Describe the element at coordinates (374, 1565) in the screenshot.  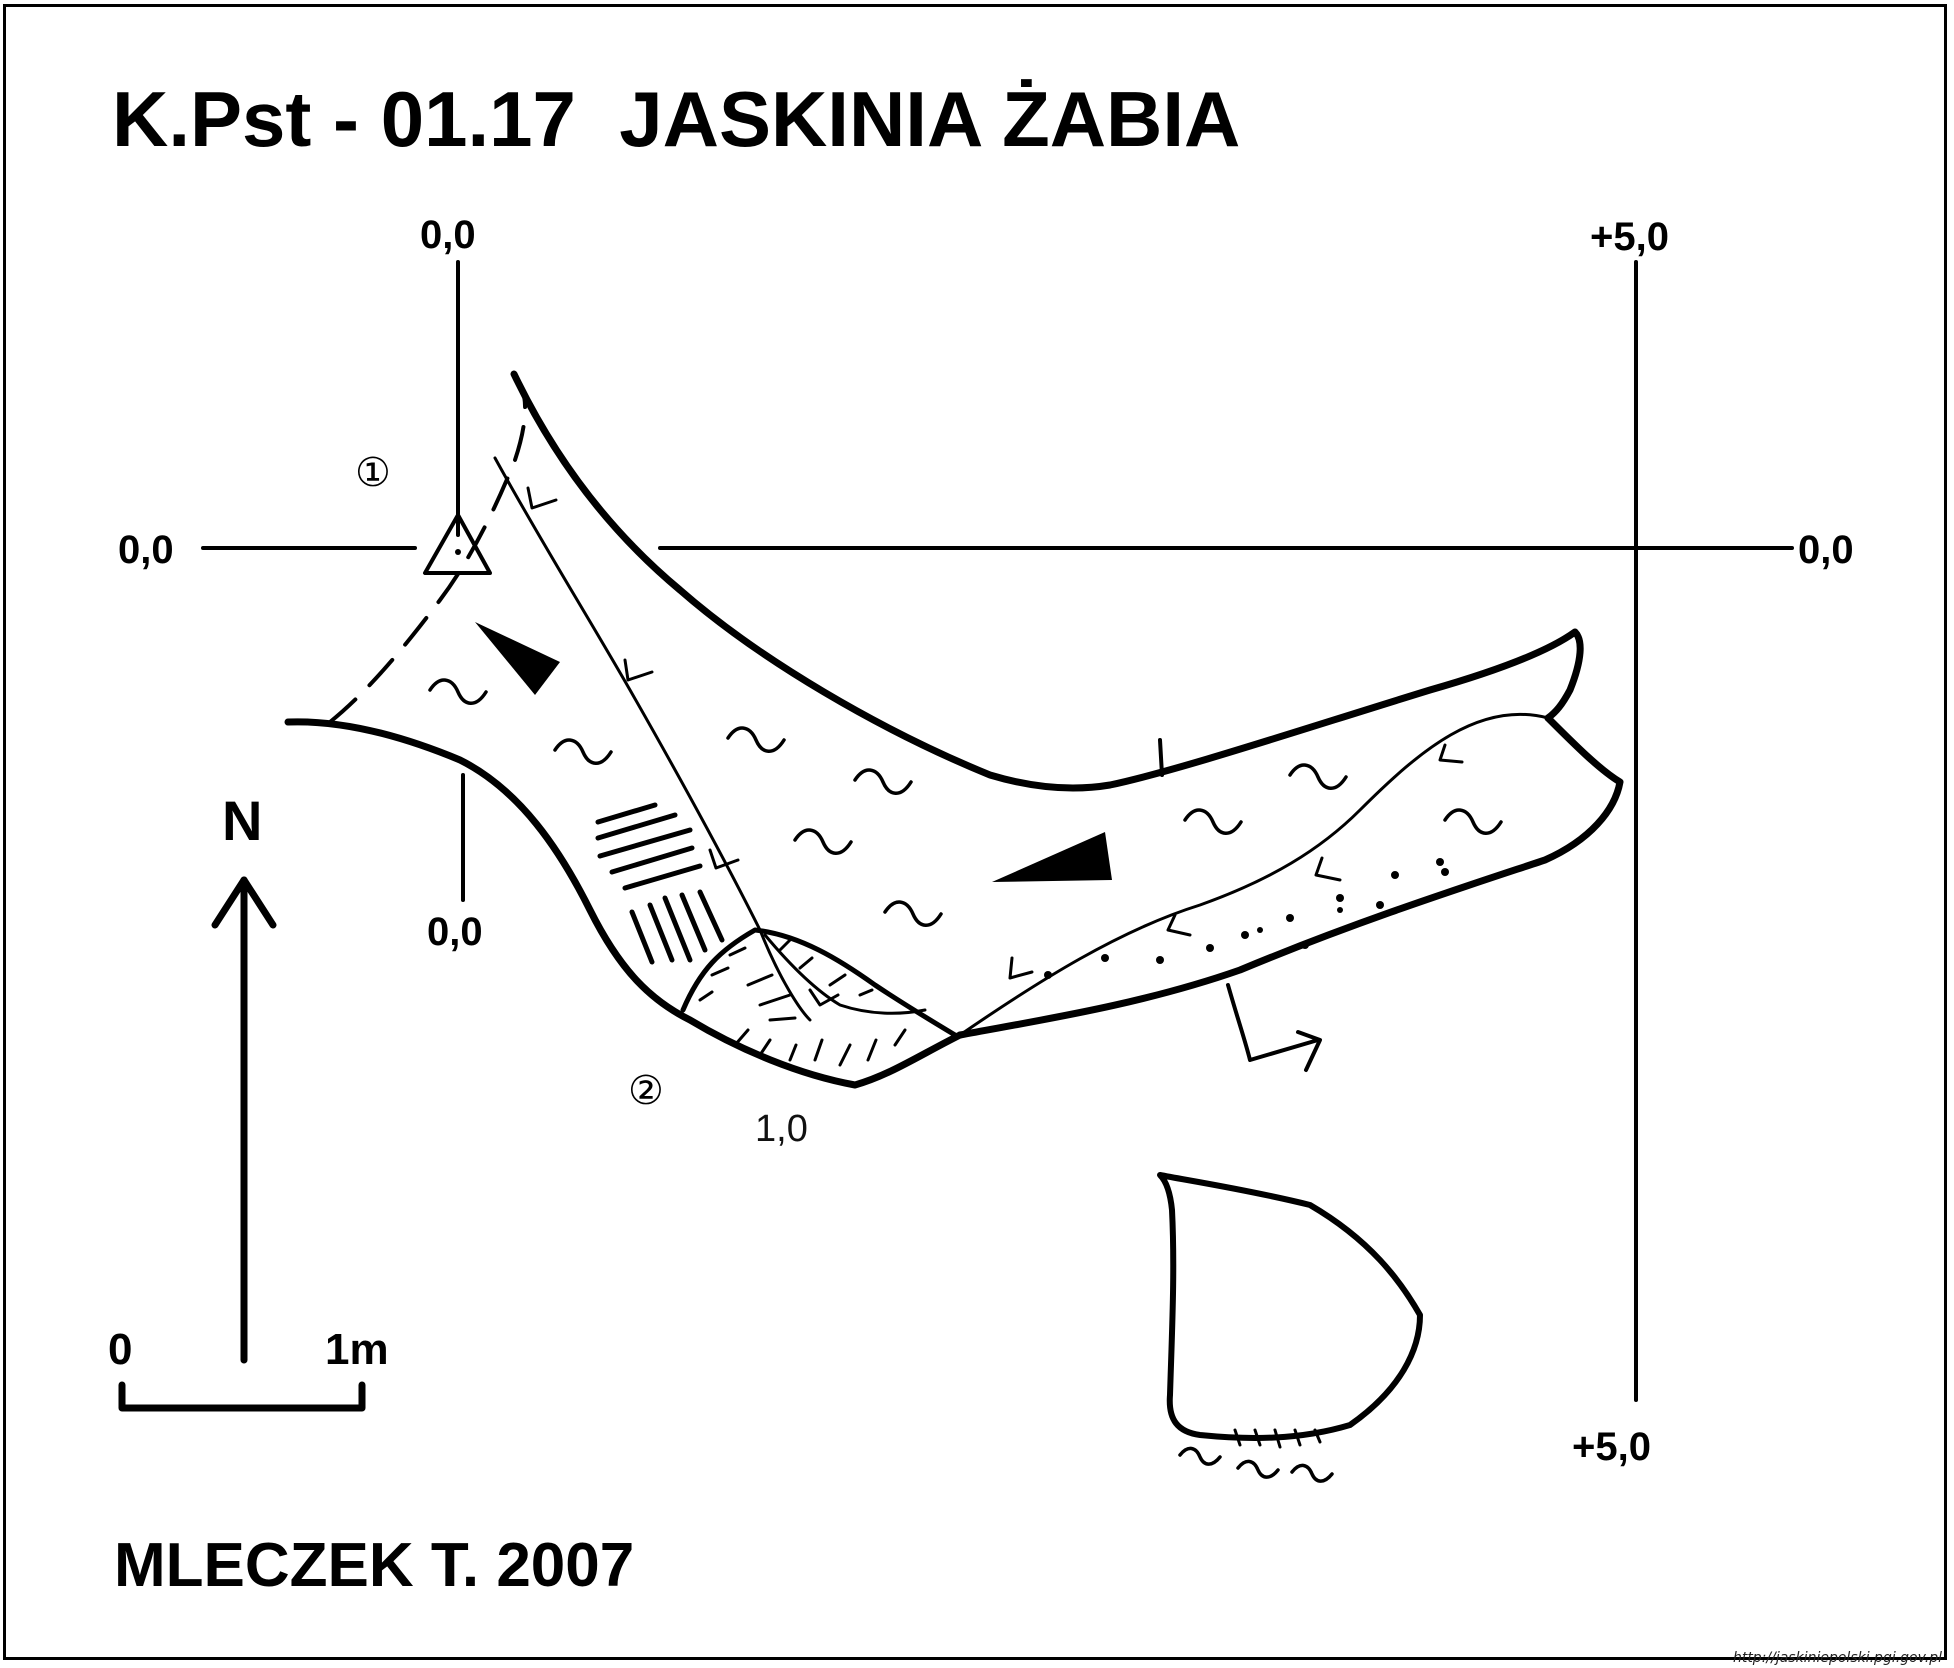
I see `author-credit: MLECZEK T. 2007` at that location.